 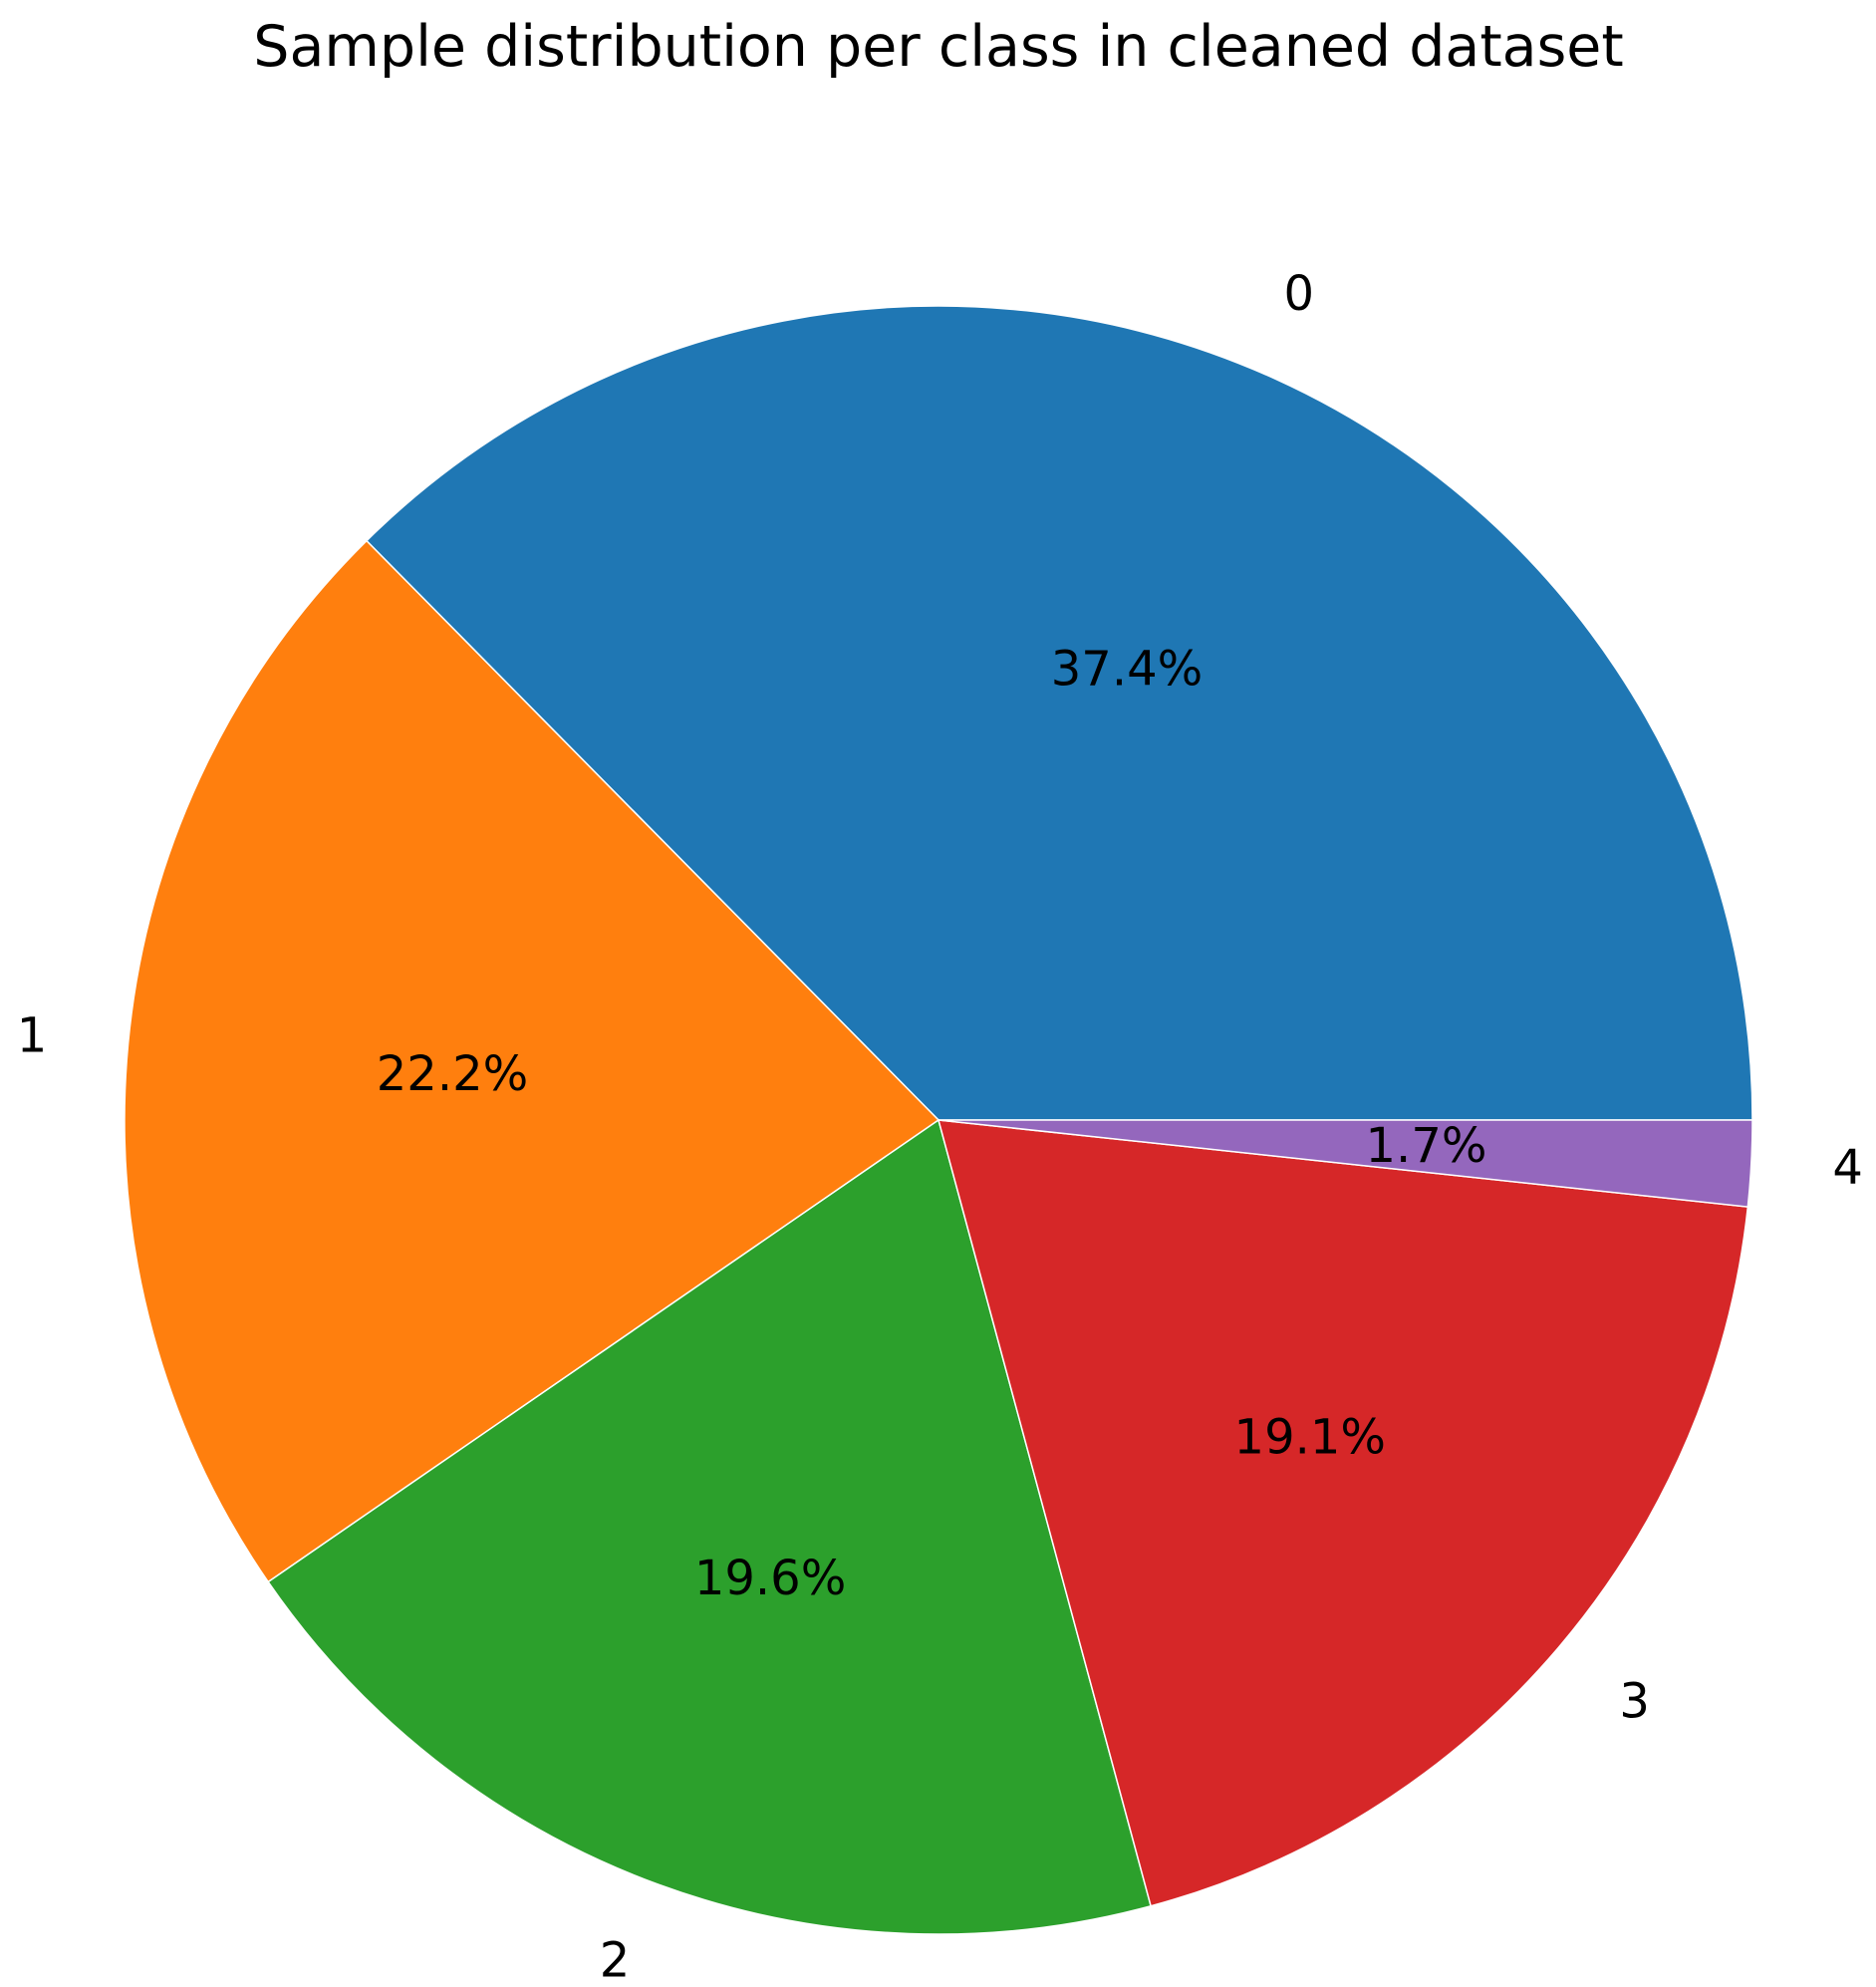 What do you see at coordinates (32, 1035) in the screenshot?
I see `slice-label-1: 1` at bounding box center [32, 1035].